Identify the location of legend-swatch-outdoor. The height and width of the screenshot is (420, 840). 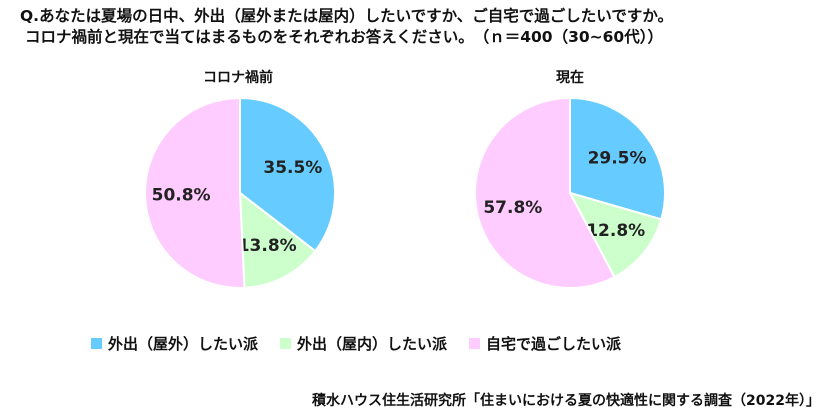
(96, 343).